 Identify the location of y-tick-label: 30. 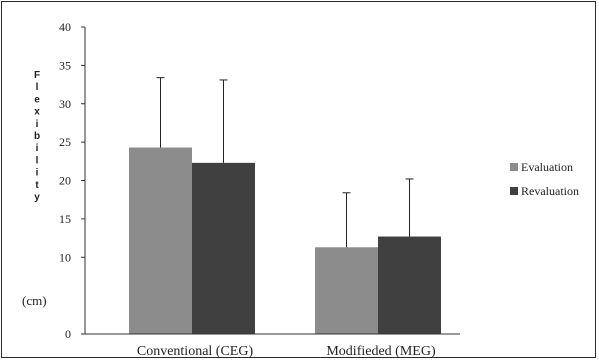
(65, 104).